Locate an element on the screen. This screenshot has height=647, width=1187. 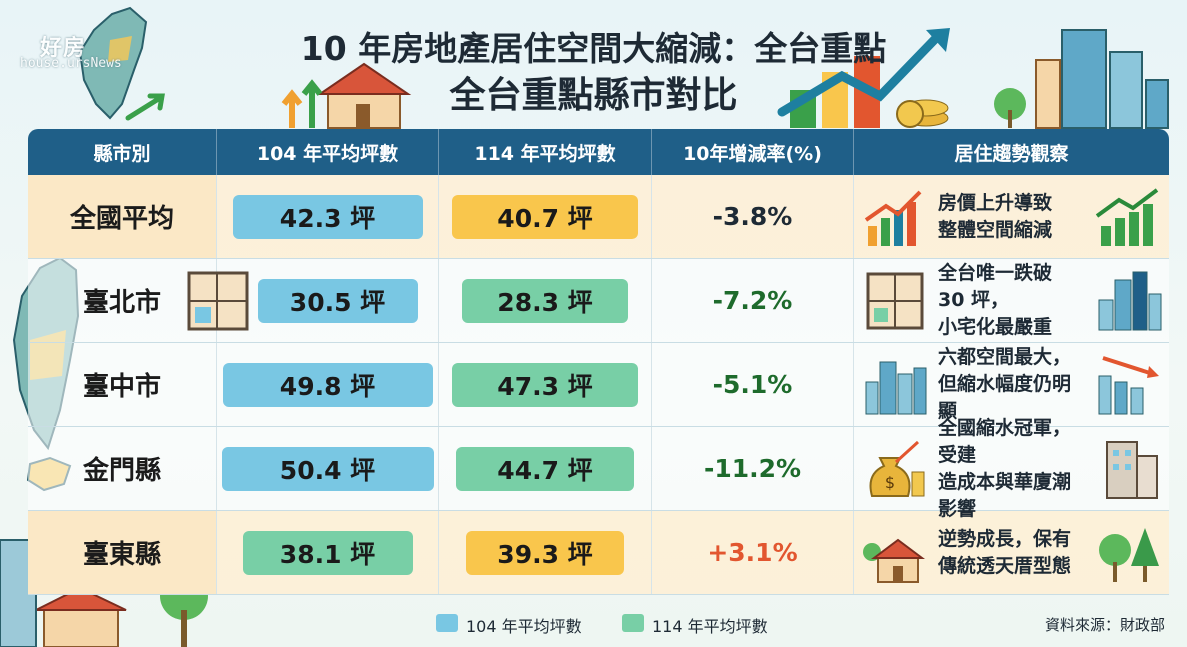
trend-cell: 房價上升導致 整體空間縮減 is located at coordinates (1011, 216).